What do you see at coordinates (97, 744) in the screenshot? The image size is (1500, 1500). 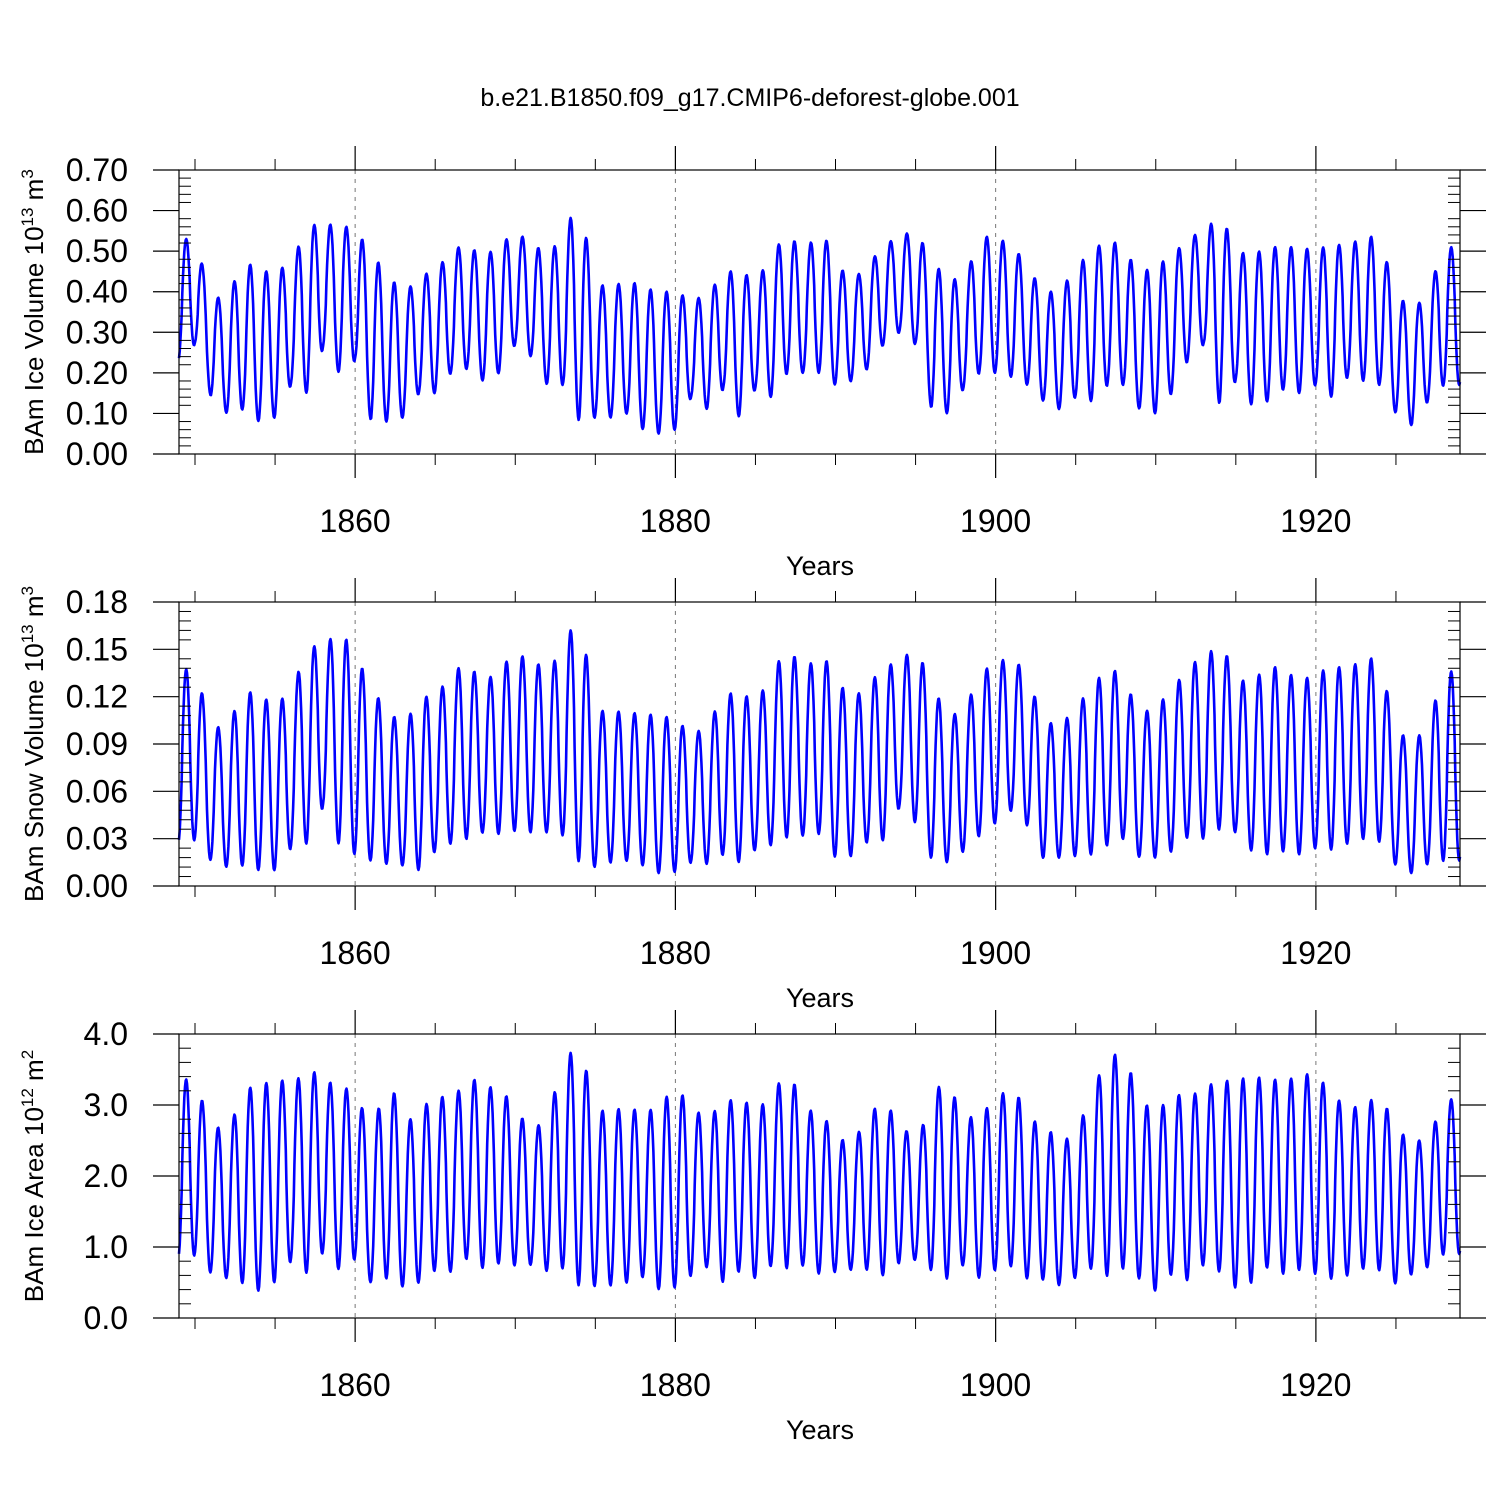 I see `y-tick-label: 0.09` at bounding box center [97, 744].